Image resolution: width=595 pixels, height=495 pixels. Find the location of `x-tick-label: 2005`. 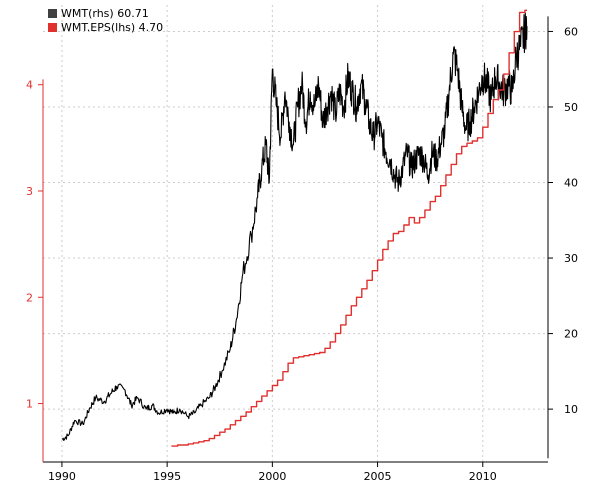

x-tick-label: 2005 is located at coordinates (378, 476).